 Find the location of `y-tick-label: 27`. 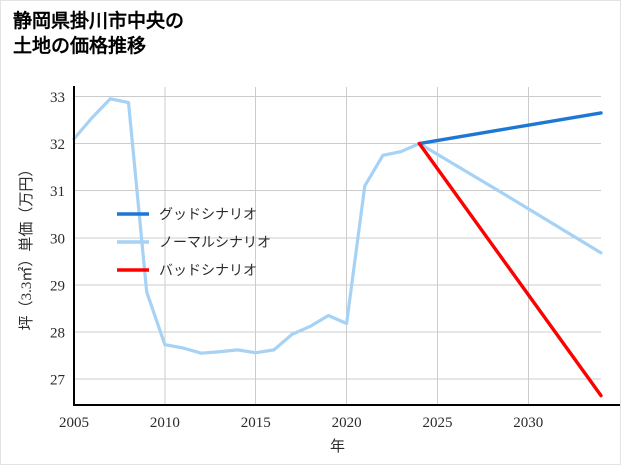

y-tick-label: 27 is located at coordinates (58, 381).